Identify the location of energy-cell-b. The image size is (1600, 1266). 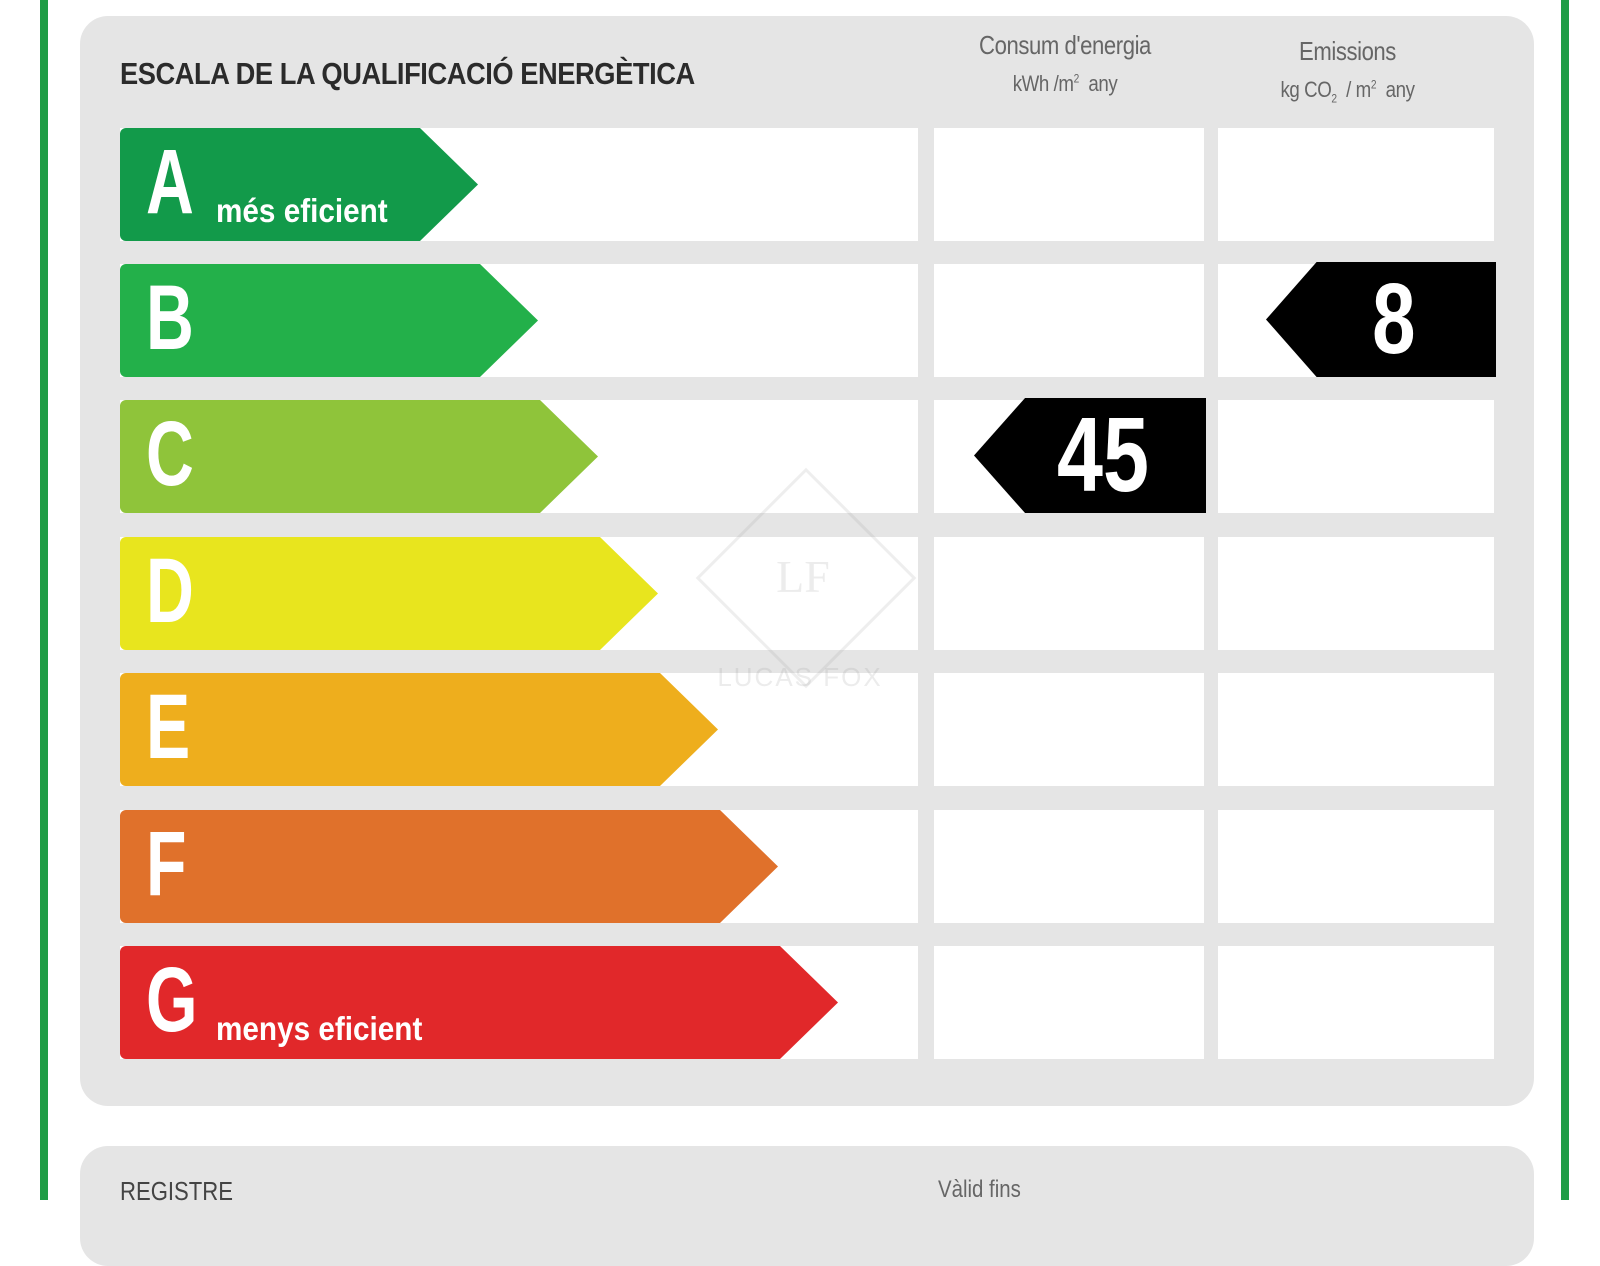
(1069, 320).